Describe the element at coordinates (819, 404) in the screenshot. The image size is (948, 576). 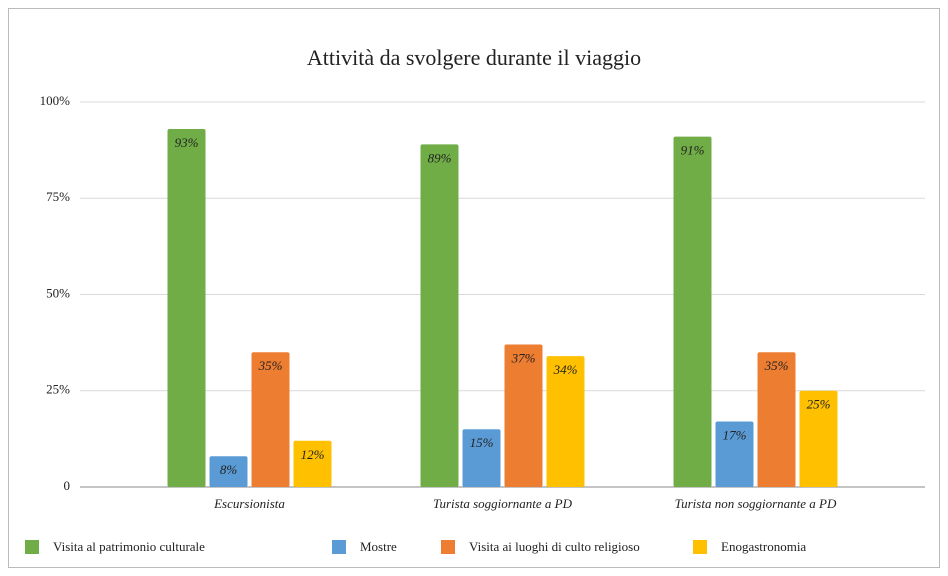
I see `value-label: 25%` at that location.